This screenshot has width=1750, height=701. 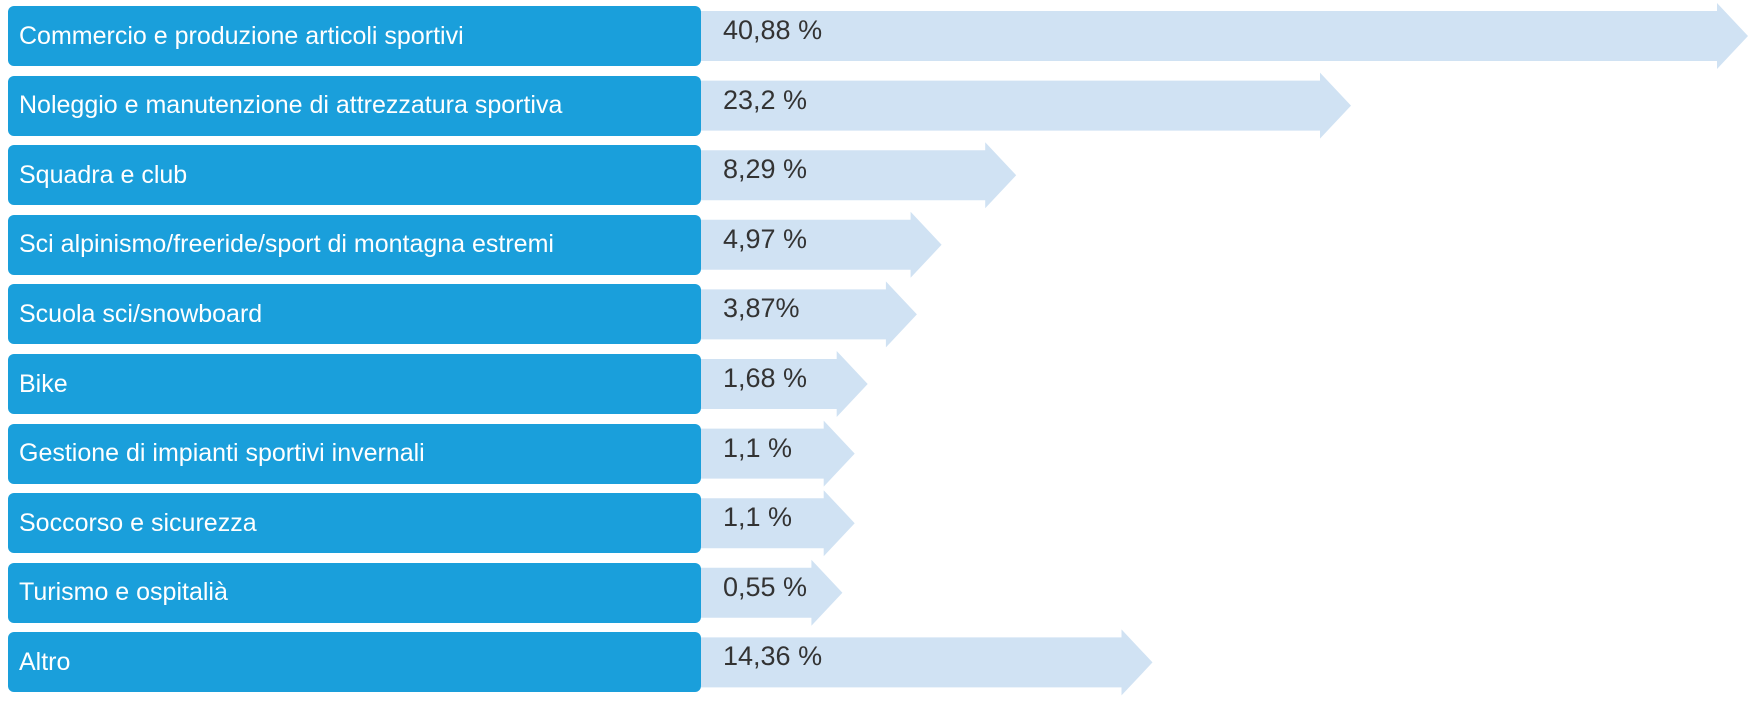 I want to click on value-label-5: 3,87%, so click(x=761, y=308).